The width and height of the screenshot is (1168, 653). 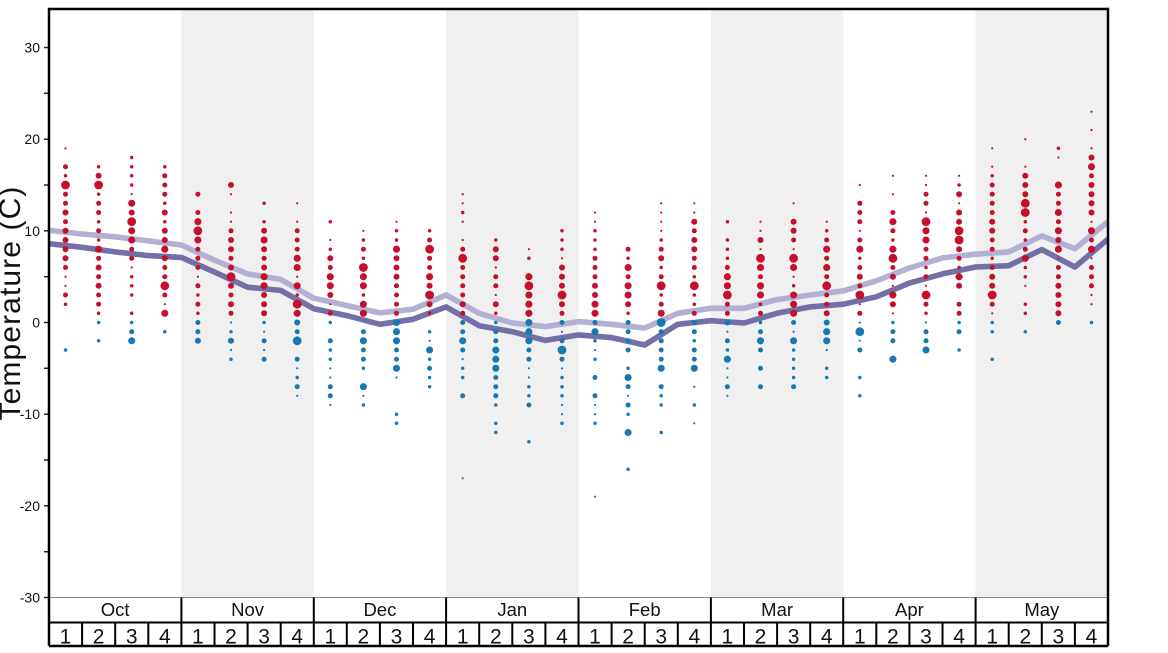 I want to click on svg-text: Feb, so click(x=645, y=609).